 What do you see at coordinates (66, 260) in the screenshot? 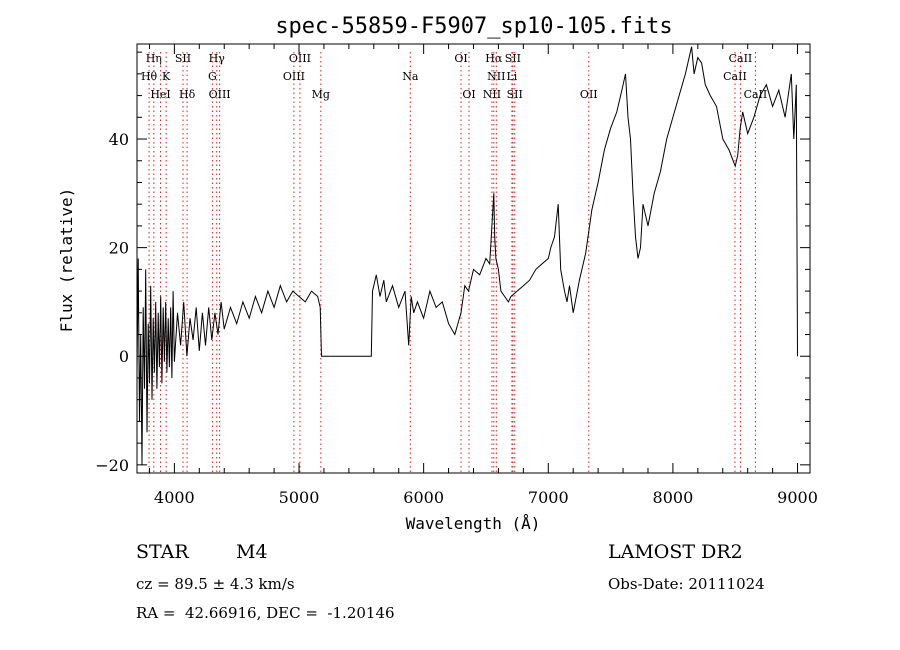
I see `y-axis-label: Flux (relative)` at bounding box center [66, 260].